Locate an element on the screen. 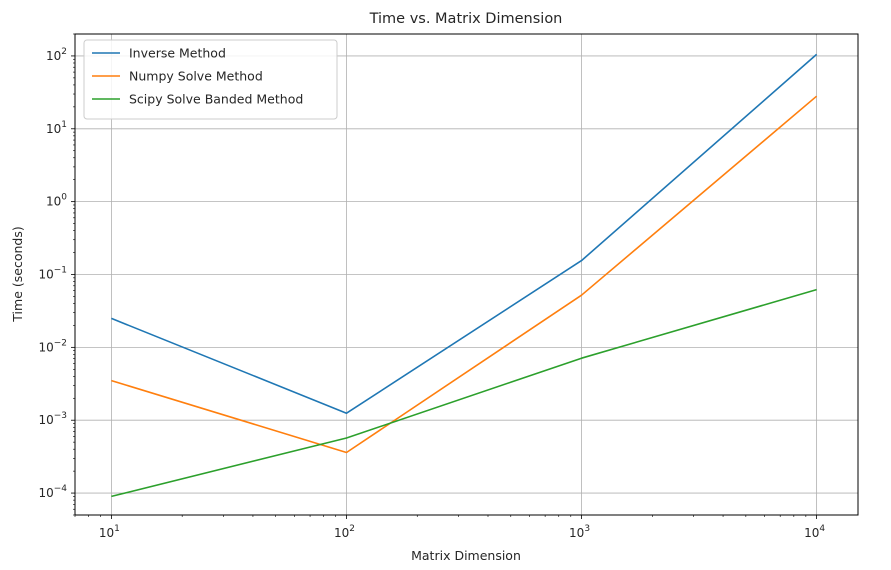 The width and height of the screenshot is (891, 570). y-tick-label: 10⁻² is located at coordinates (52, 346).